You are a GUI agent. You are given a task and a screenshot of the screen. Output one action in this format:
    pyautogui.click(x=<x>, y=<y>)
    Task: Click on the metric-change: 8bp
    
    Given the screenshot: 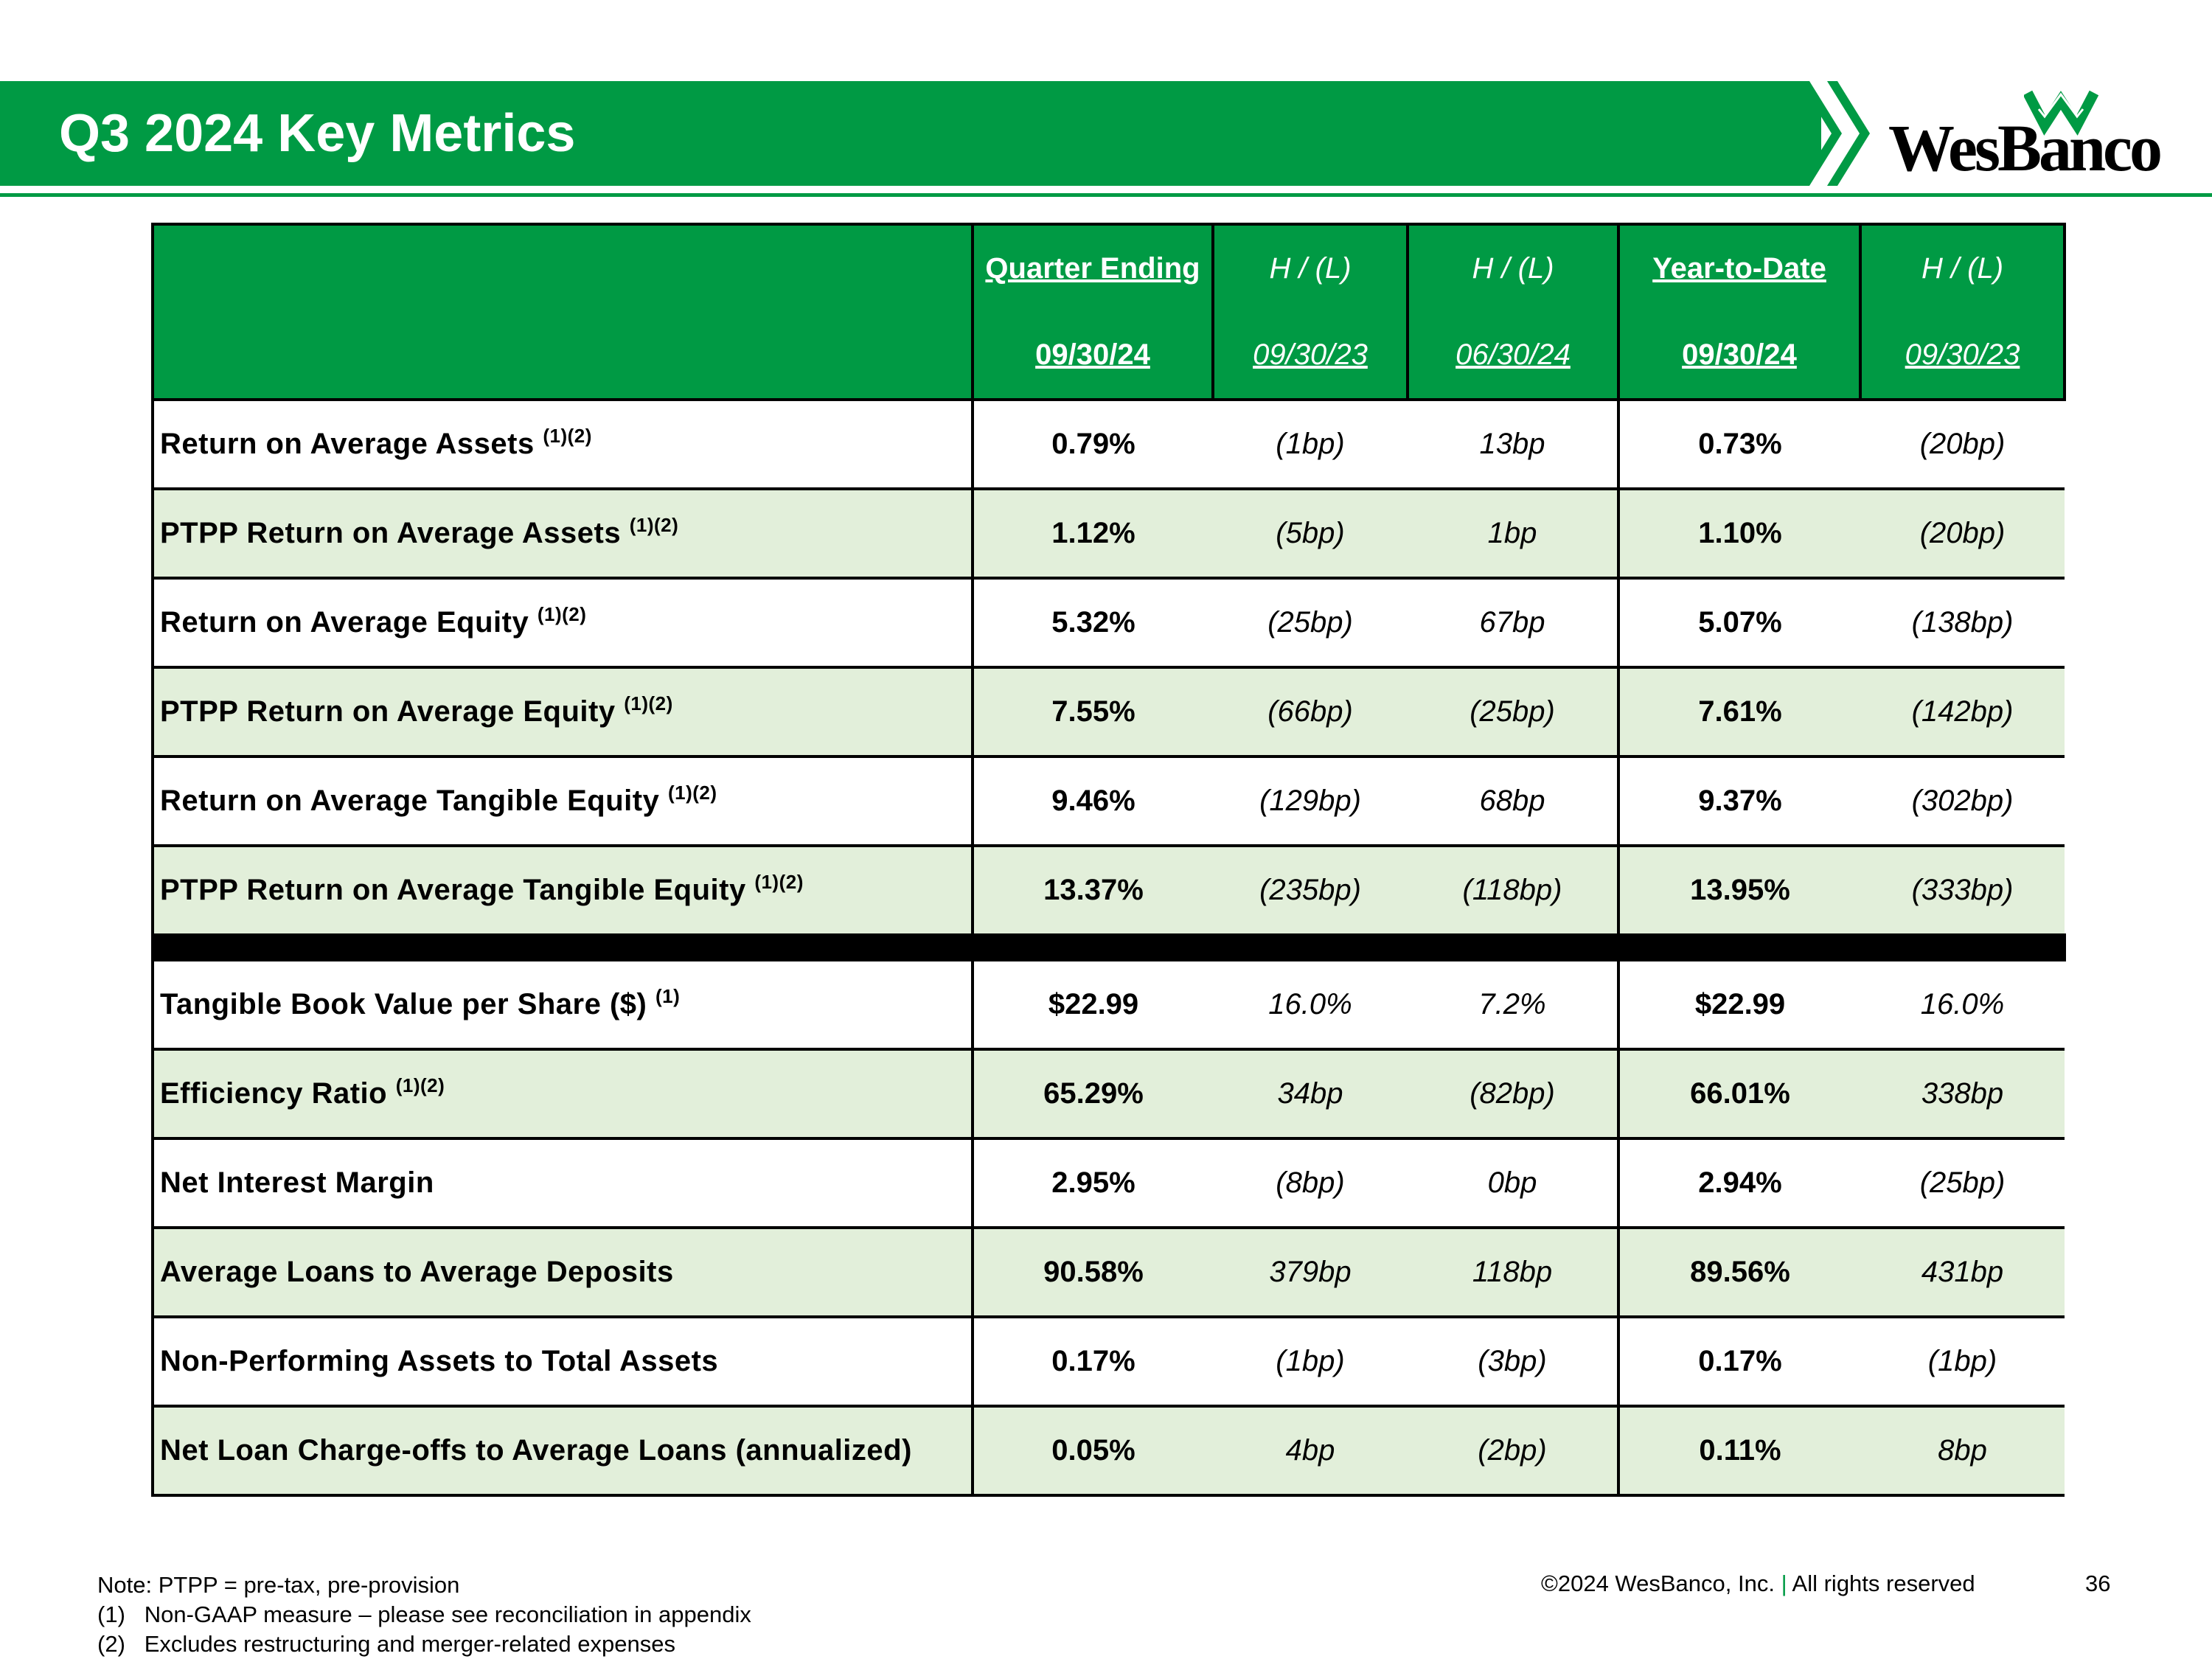 What is the action you would take?
    pyautogui.click(x=1962, y=1451)
    